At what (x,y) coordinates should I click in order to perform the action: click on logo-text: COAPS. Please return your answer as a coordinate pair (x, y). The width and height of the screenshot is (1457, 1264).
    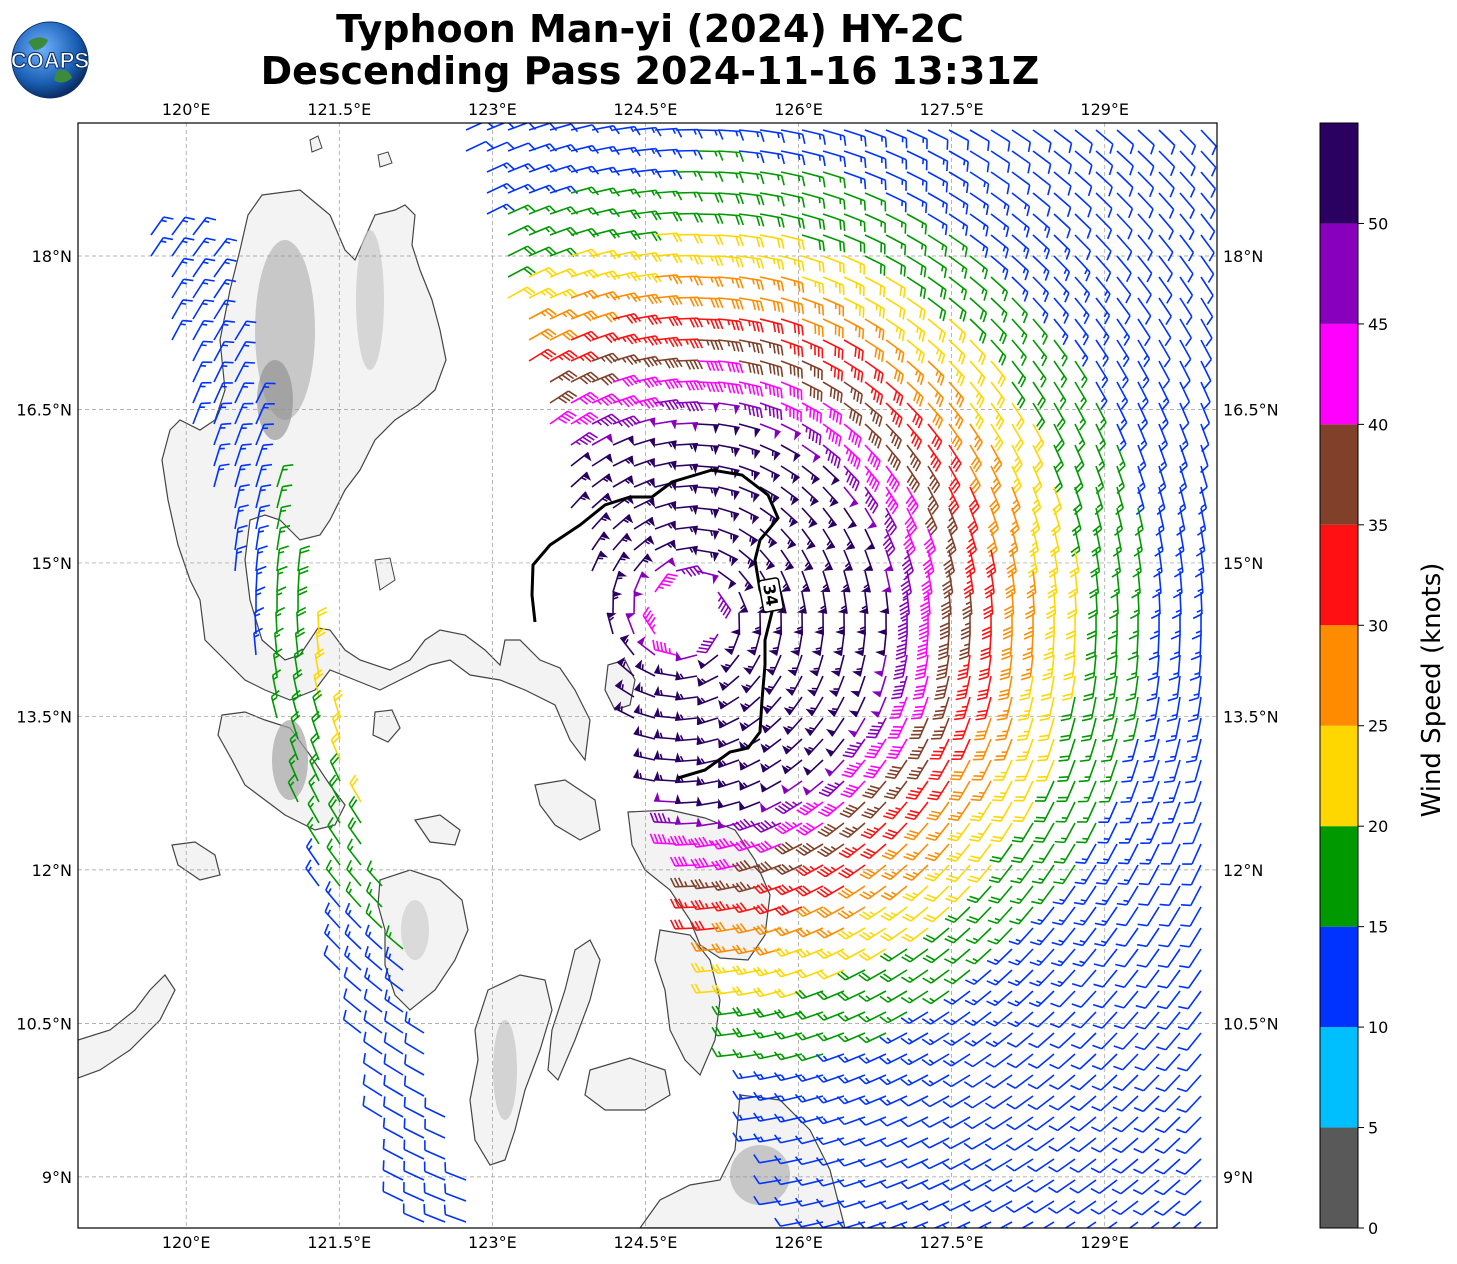
    Looking at the image, I should click on (50, 60).